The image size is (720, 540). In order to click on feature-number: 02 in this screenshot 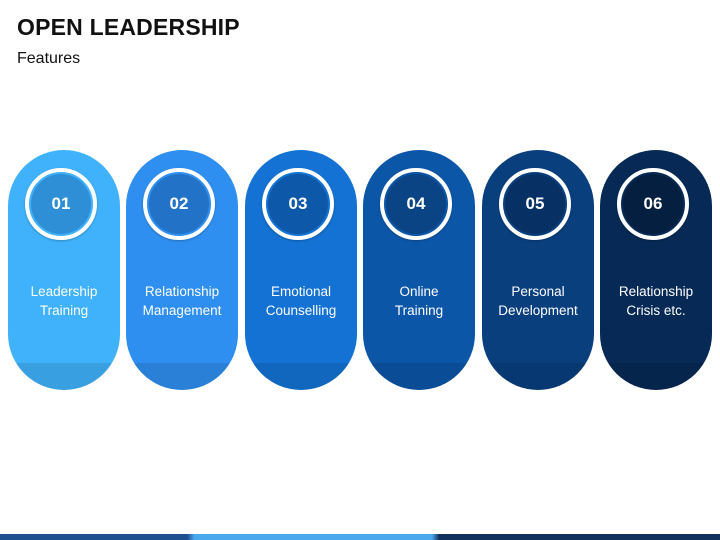, I will do `click(179, 204)`.